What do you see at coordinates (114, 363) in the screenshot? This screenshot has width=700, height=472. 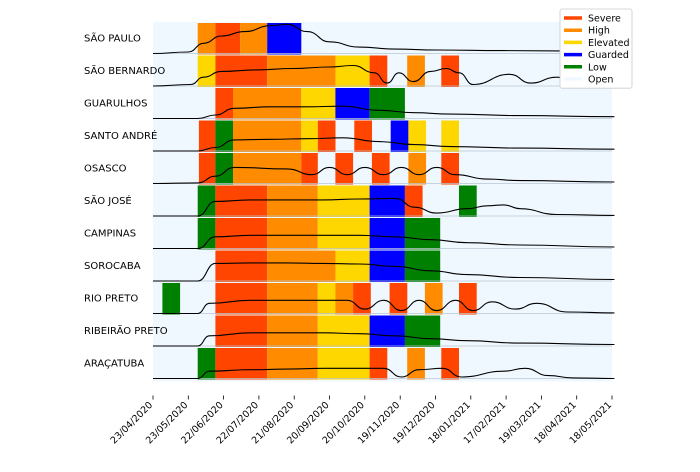 I see `row-label: ARAÇATUBA` at bounding box center [114, 363].